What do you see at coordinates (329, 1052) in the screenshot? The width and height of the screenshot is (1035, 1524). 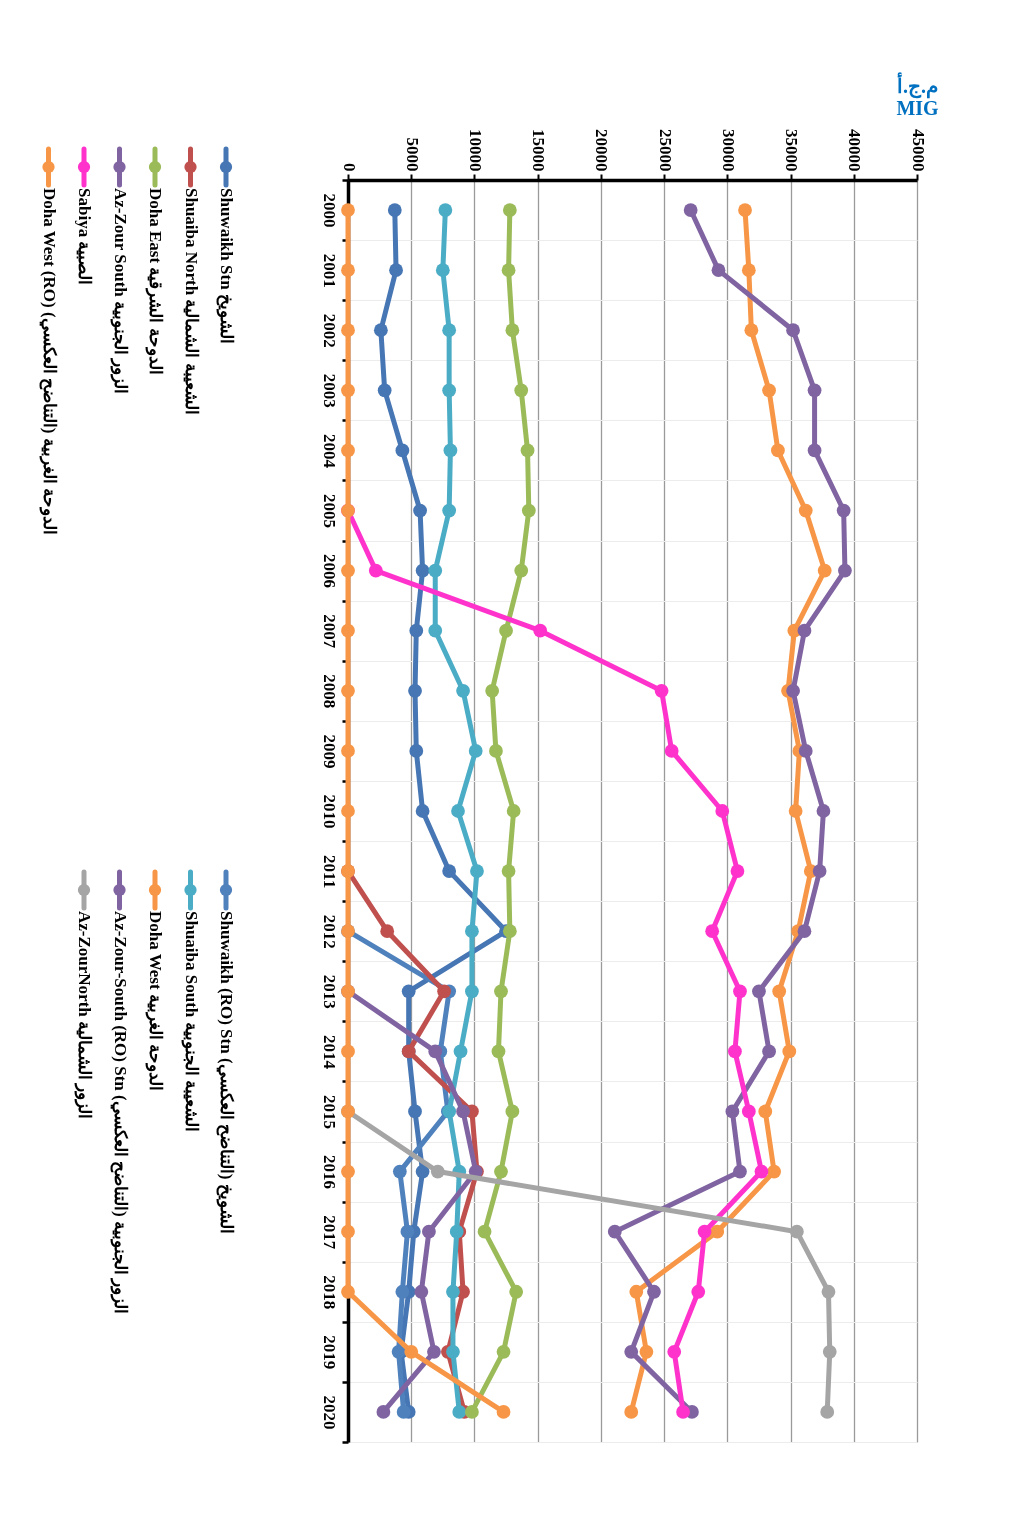 I see `y-tick-label: 2014` at bounding box center [329, 1052].